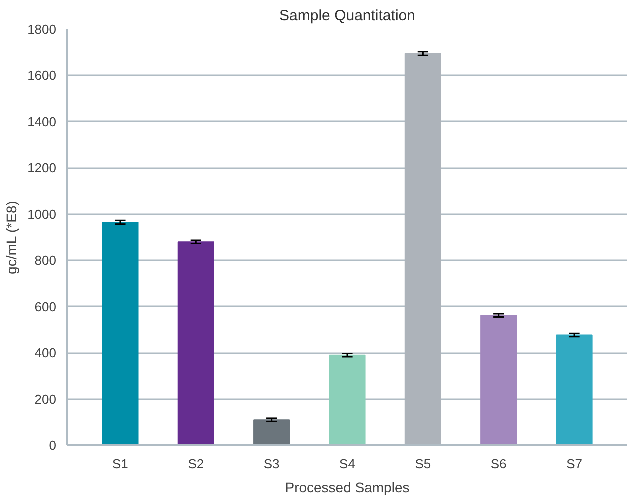 This screenshot has width=637, height=502. Describe the element at coordinates (348, 464) in the screenshot. I see `x-tick-label: S4` at that location.